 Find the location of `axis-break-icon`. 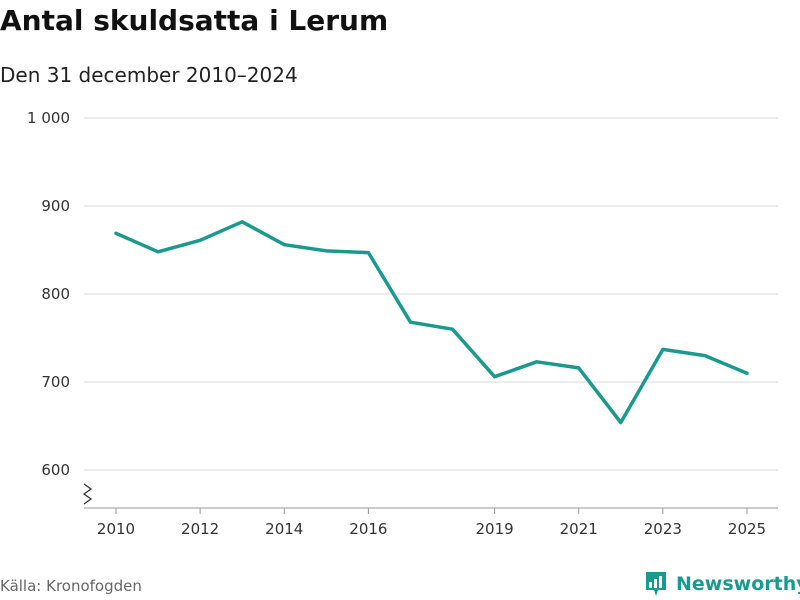

axis-break-icon is located at coordinates (87, 494).